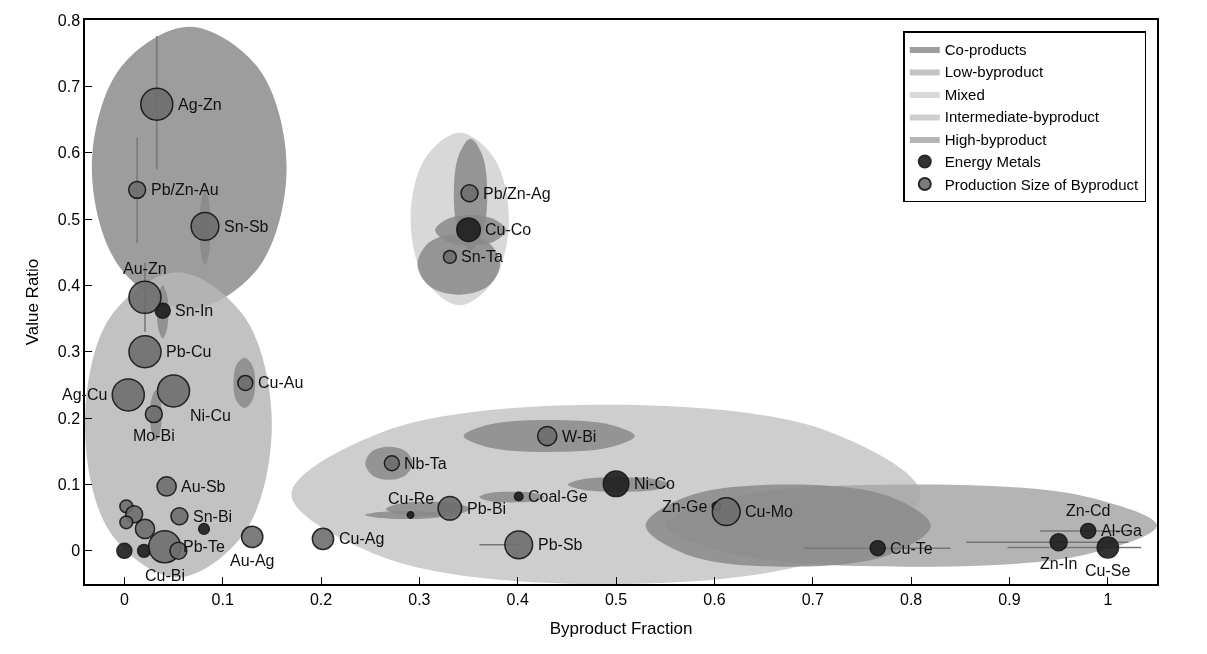  What do you see at coordinates (1059, 563) in the screenshot?
I see `annotation: Zn-In` at bounding box center [1059, 563].